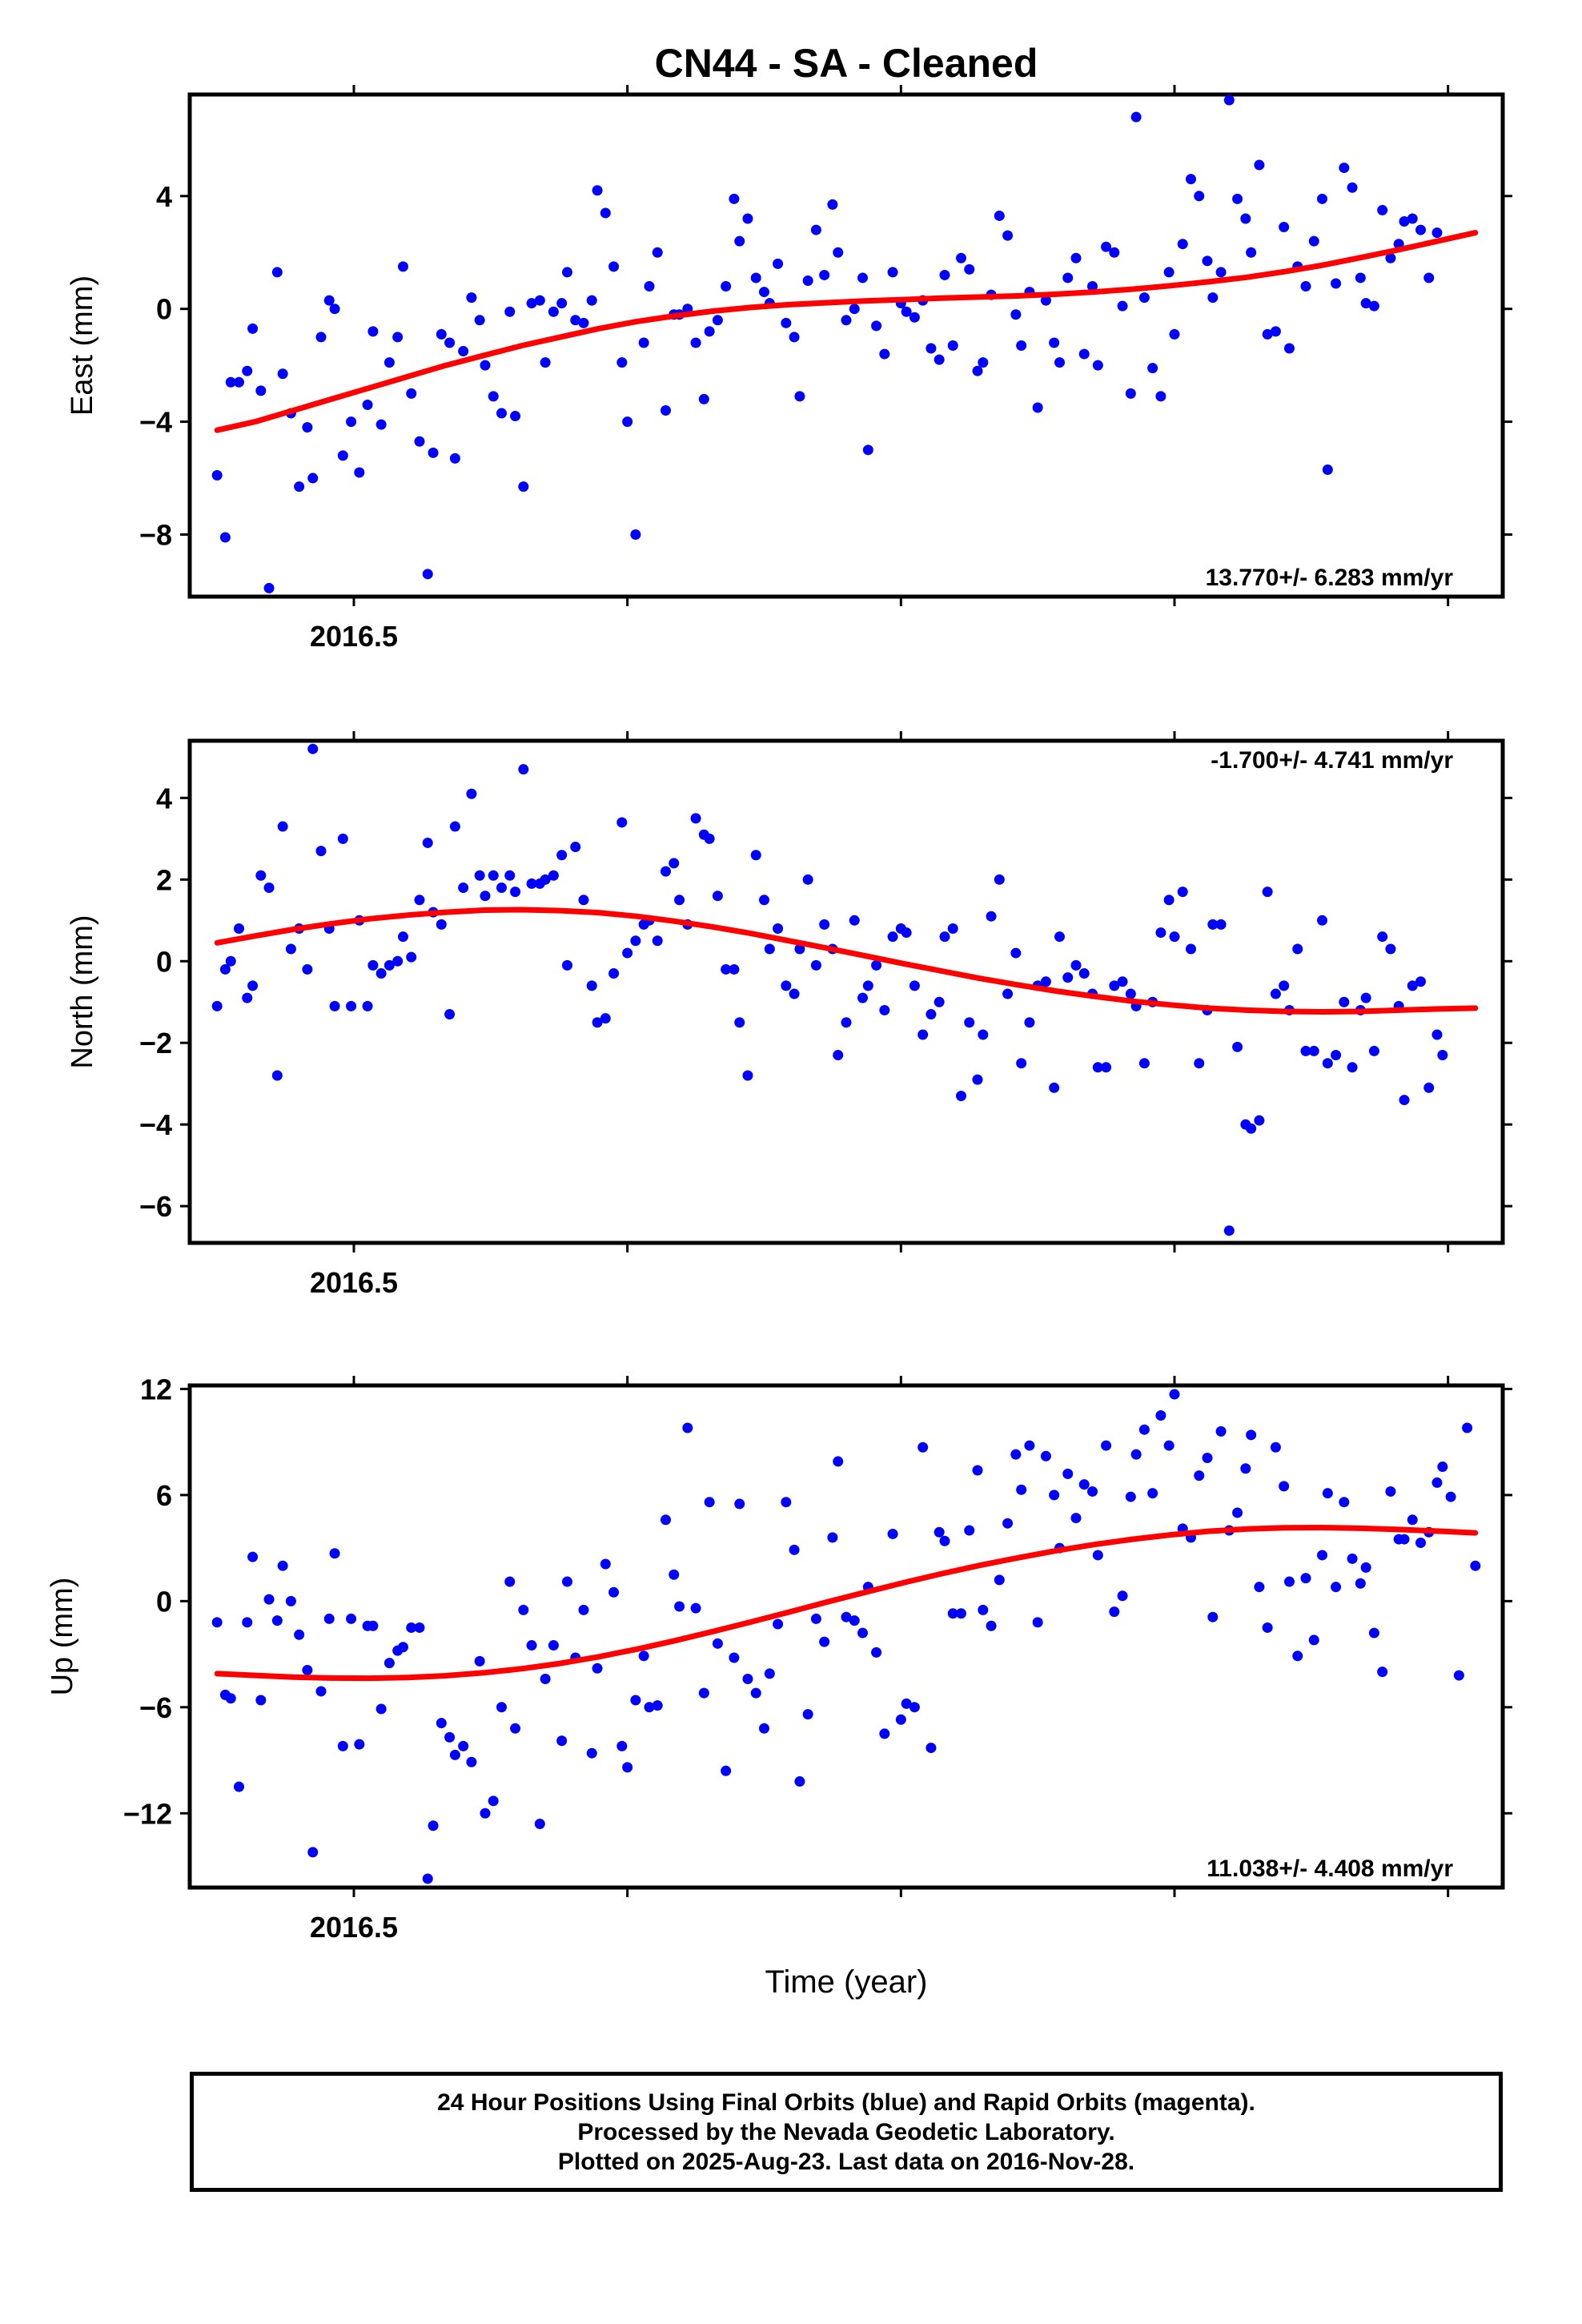 This screenshot has height=2324, width=1582. What do you see at coordinates (155, 535) in the screenshot?
I see `y-tick-label: −8` at bounding box center [155, 535].